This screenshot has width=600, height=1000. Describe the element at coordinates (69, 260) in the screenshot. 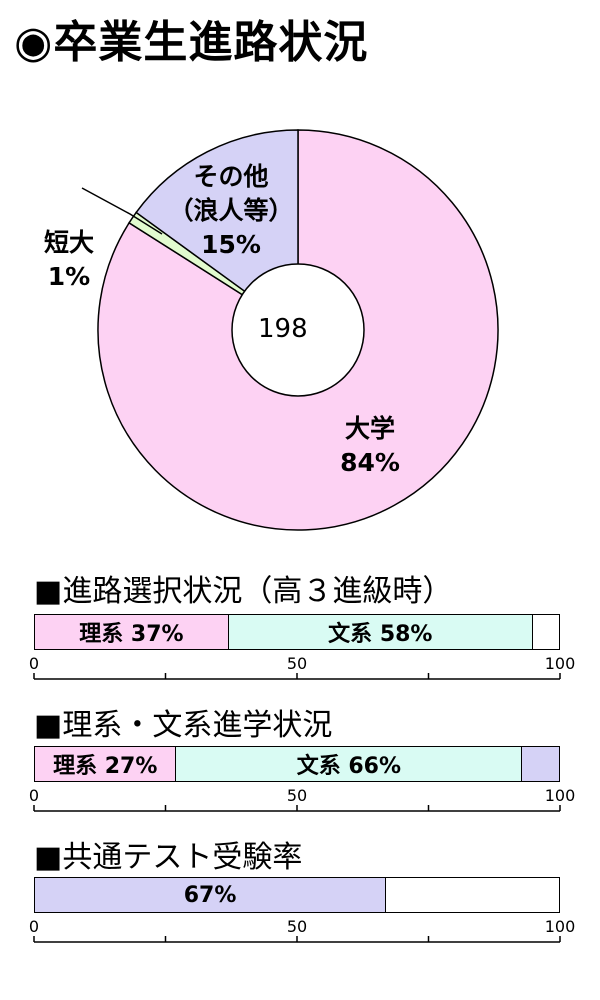

I see `slice-label-short-college: 短大 1%` at that location.